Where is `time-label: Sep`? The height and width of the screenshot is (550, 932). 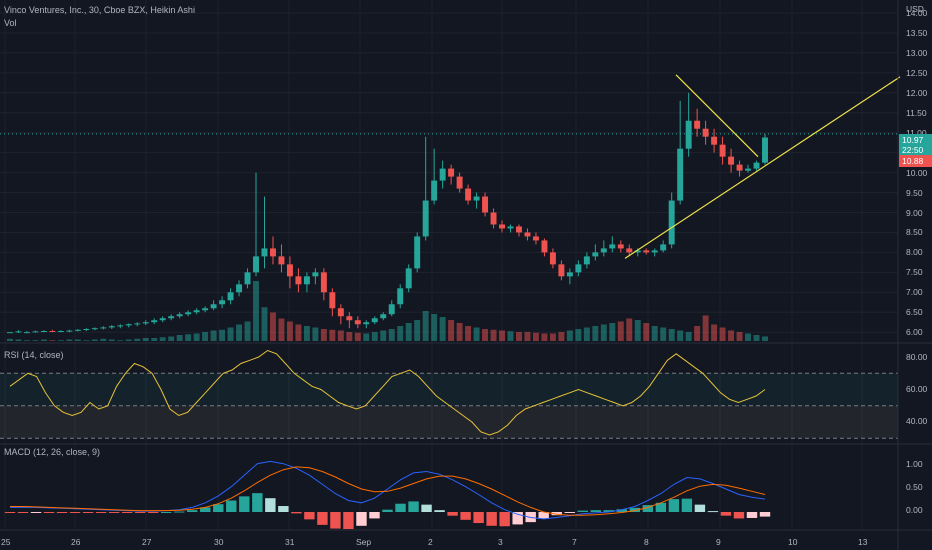
time-label: Sep is located at coordinates (364, 542).